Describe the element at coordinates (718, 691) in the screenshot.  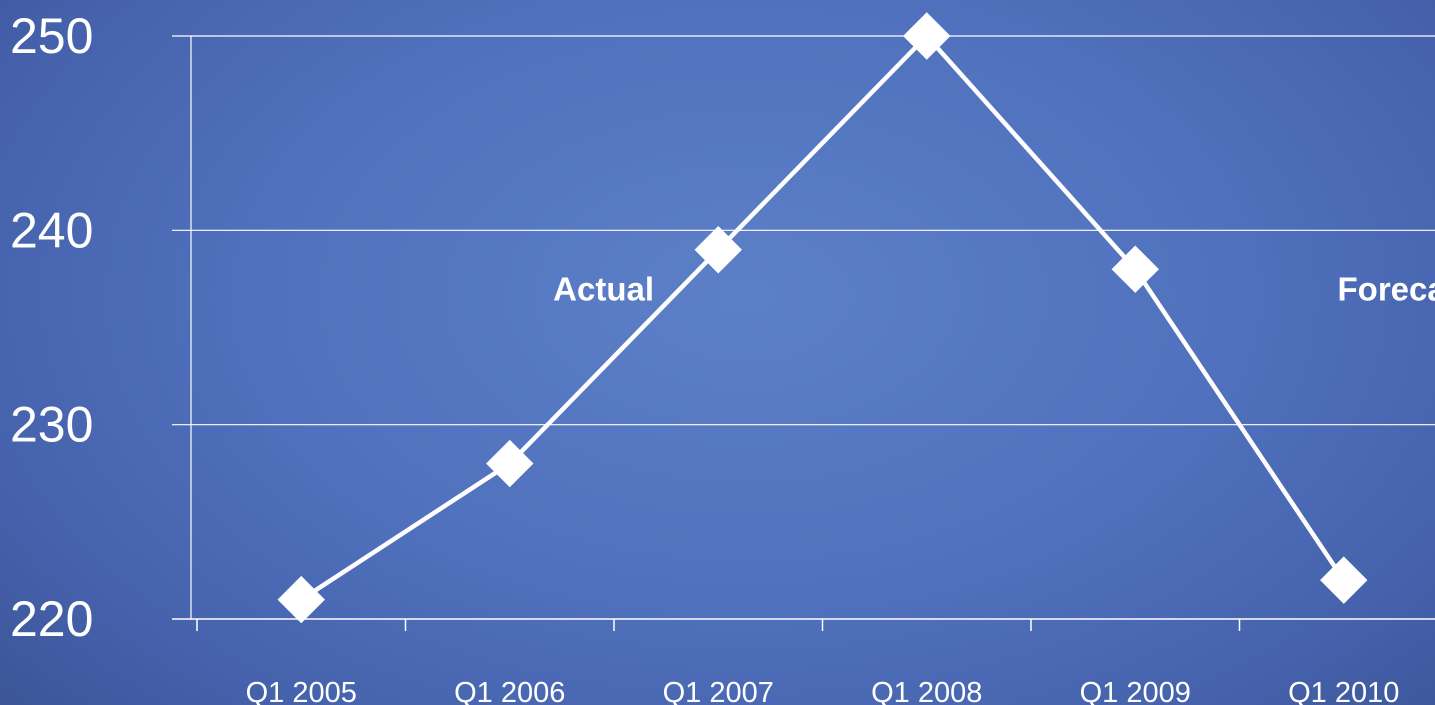
I see `x-tick-label-3: Q1 2007` at that location.